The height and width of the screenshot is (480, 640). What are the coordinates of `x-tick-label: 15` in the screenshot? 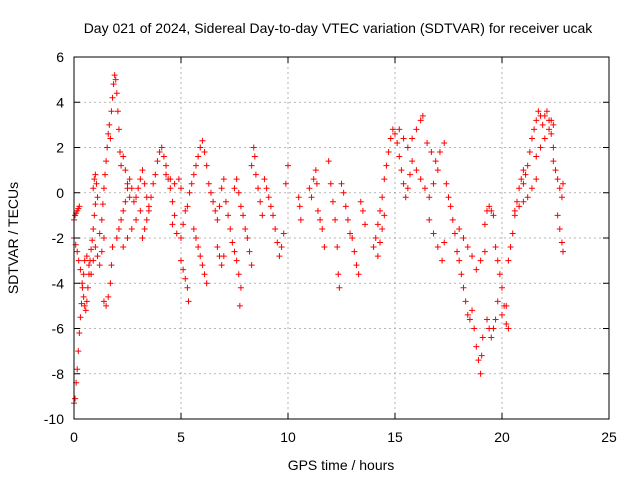 It's located at (395, 437).